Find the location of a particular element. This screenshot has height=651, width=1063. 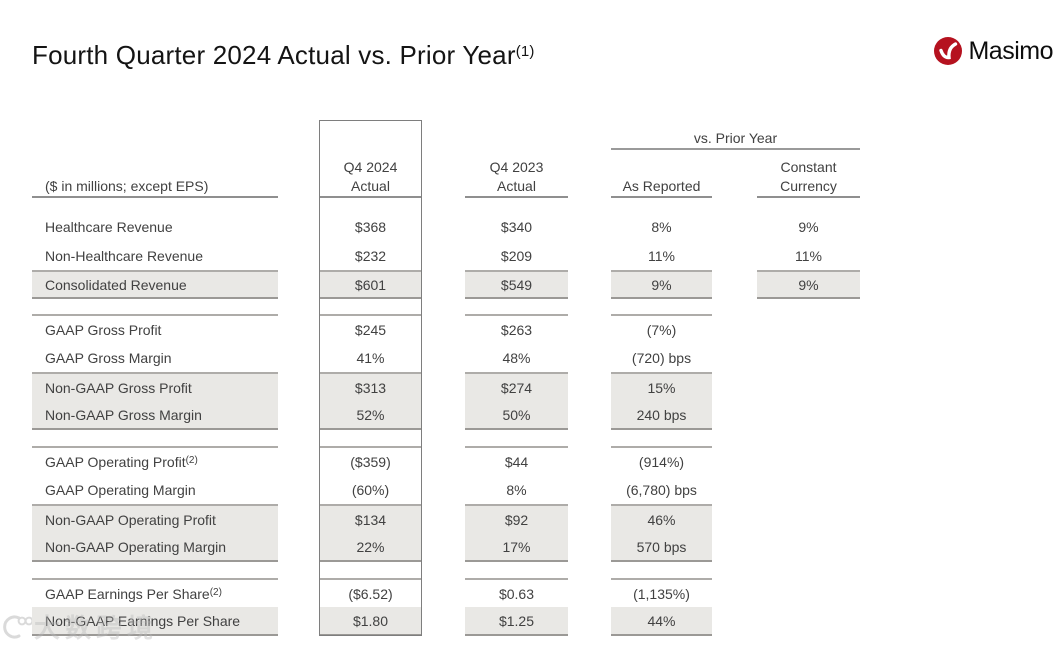

q4-2023-value: 50% is located at coordinates (516, 415).